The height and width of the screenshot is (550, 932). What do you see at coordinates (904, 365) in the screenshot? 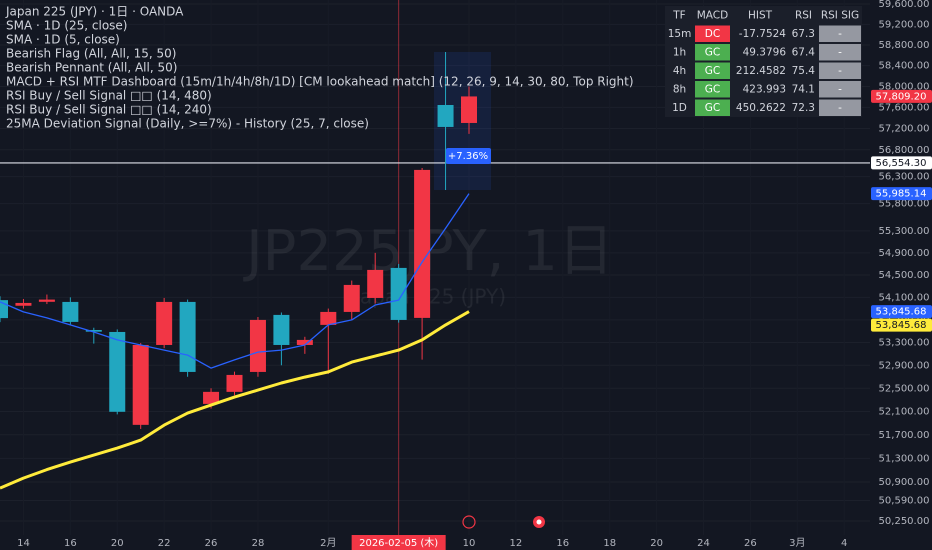
I see `y-tick-label: 52,900.00` at bounding box center [904, 365].